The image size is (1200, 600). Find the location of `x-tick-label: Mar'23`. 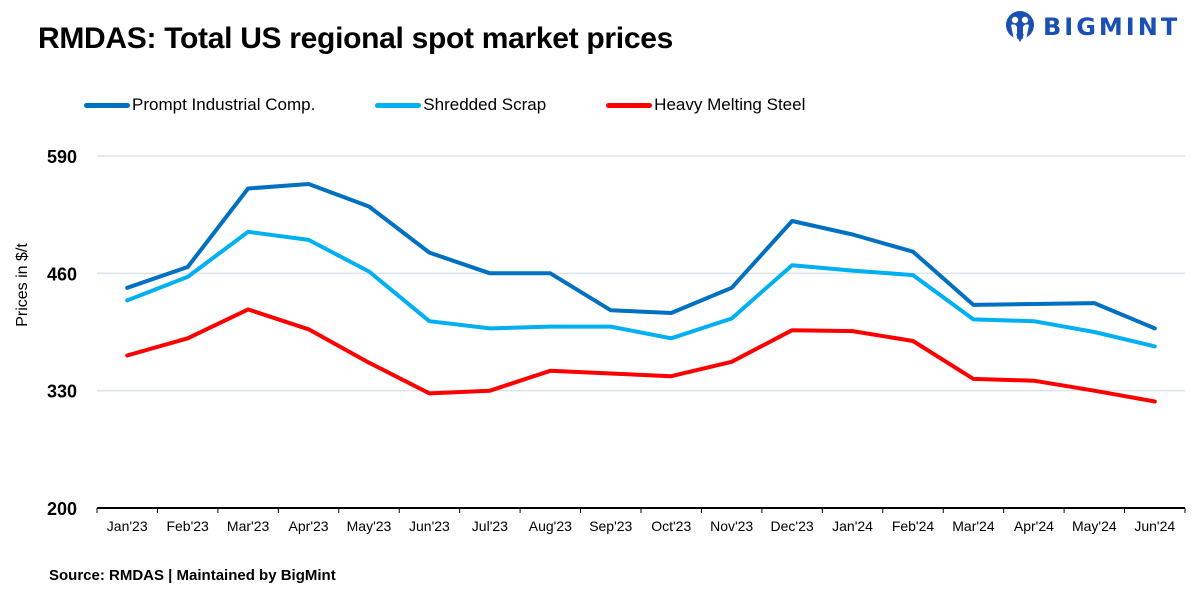

x-tick-label: Mar'23 is located at coordinates (248, 526).